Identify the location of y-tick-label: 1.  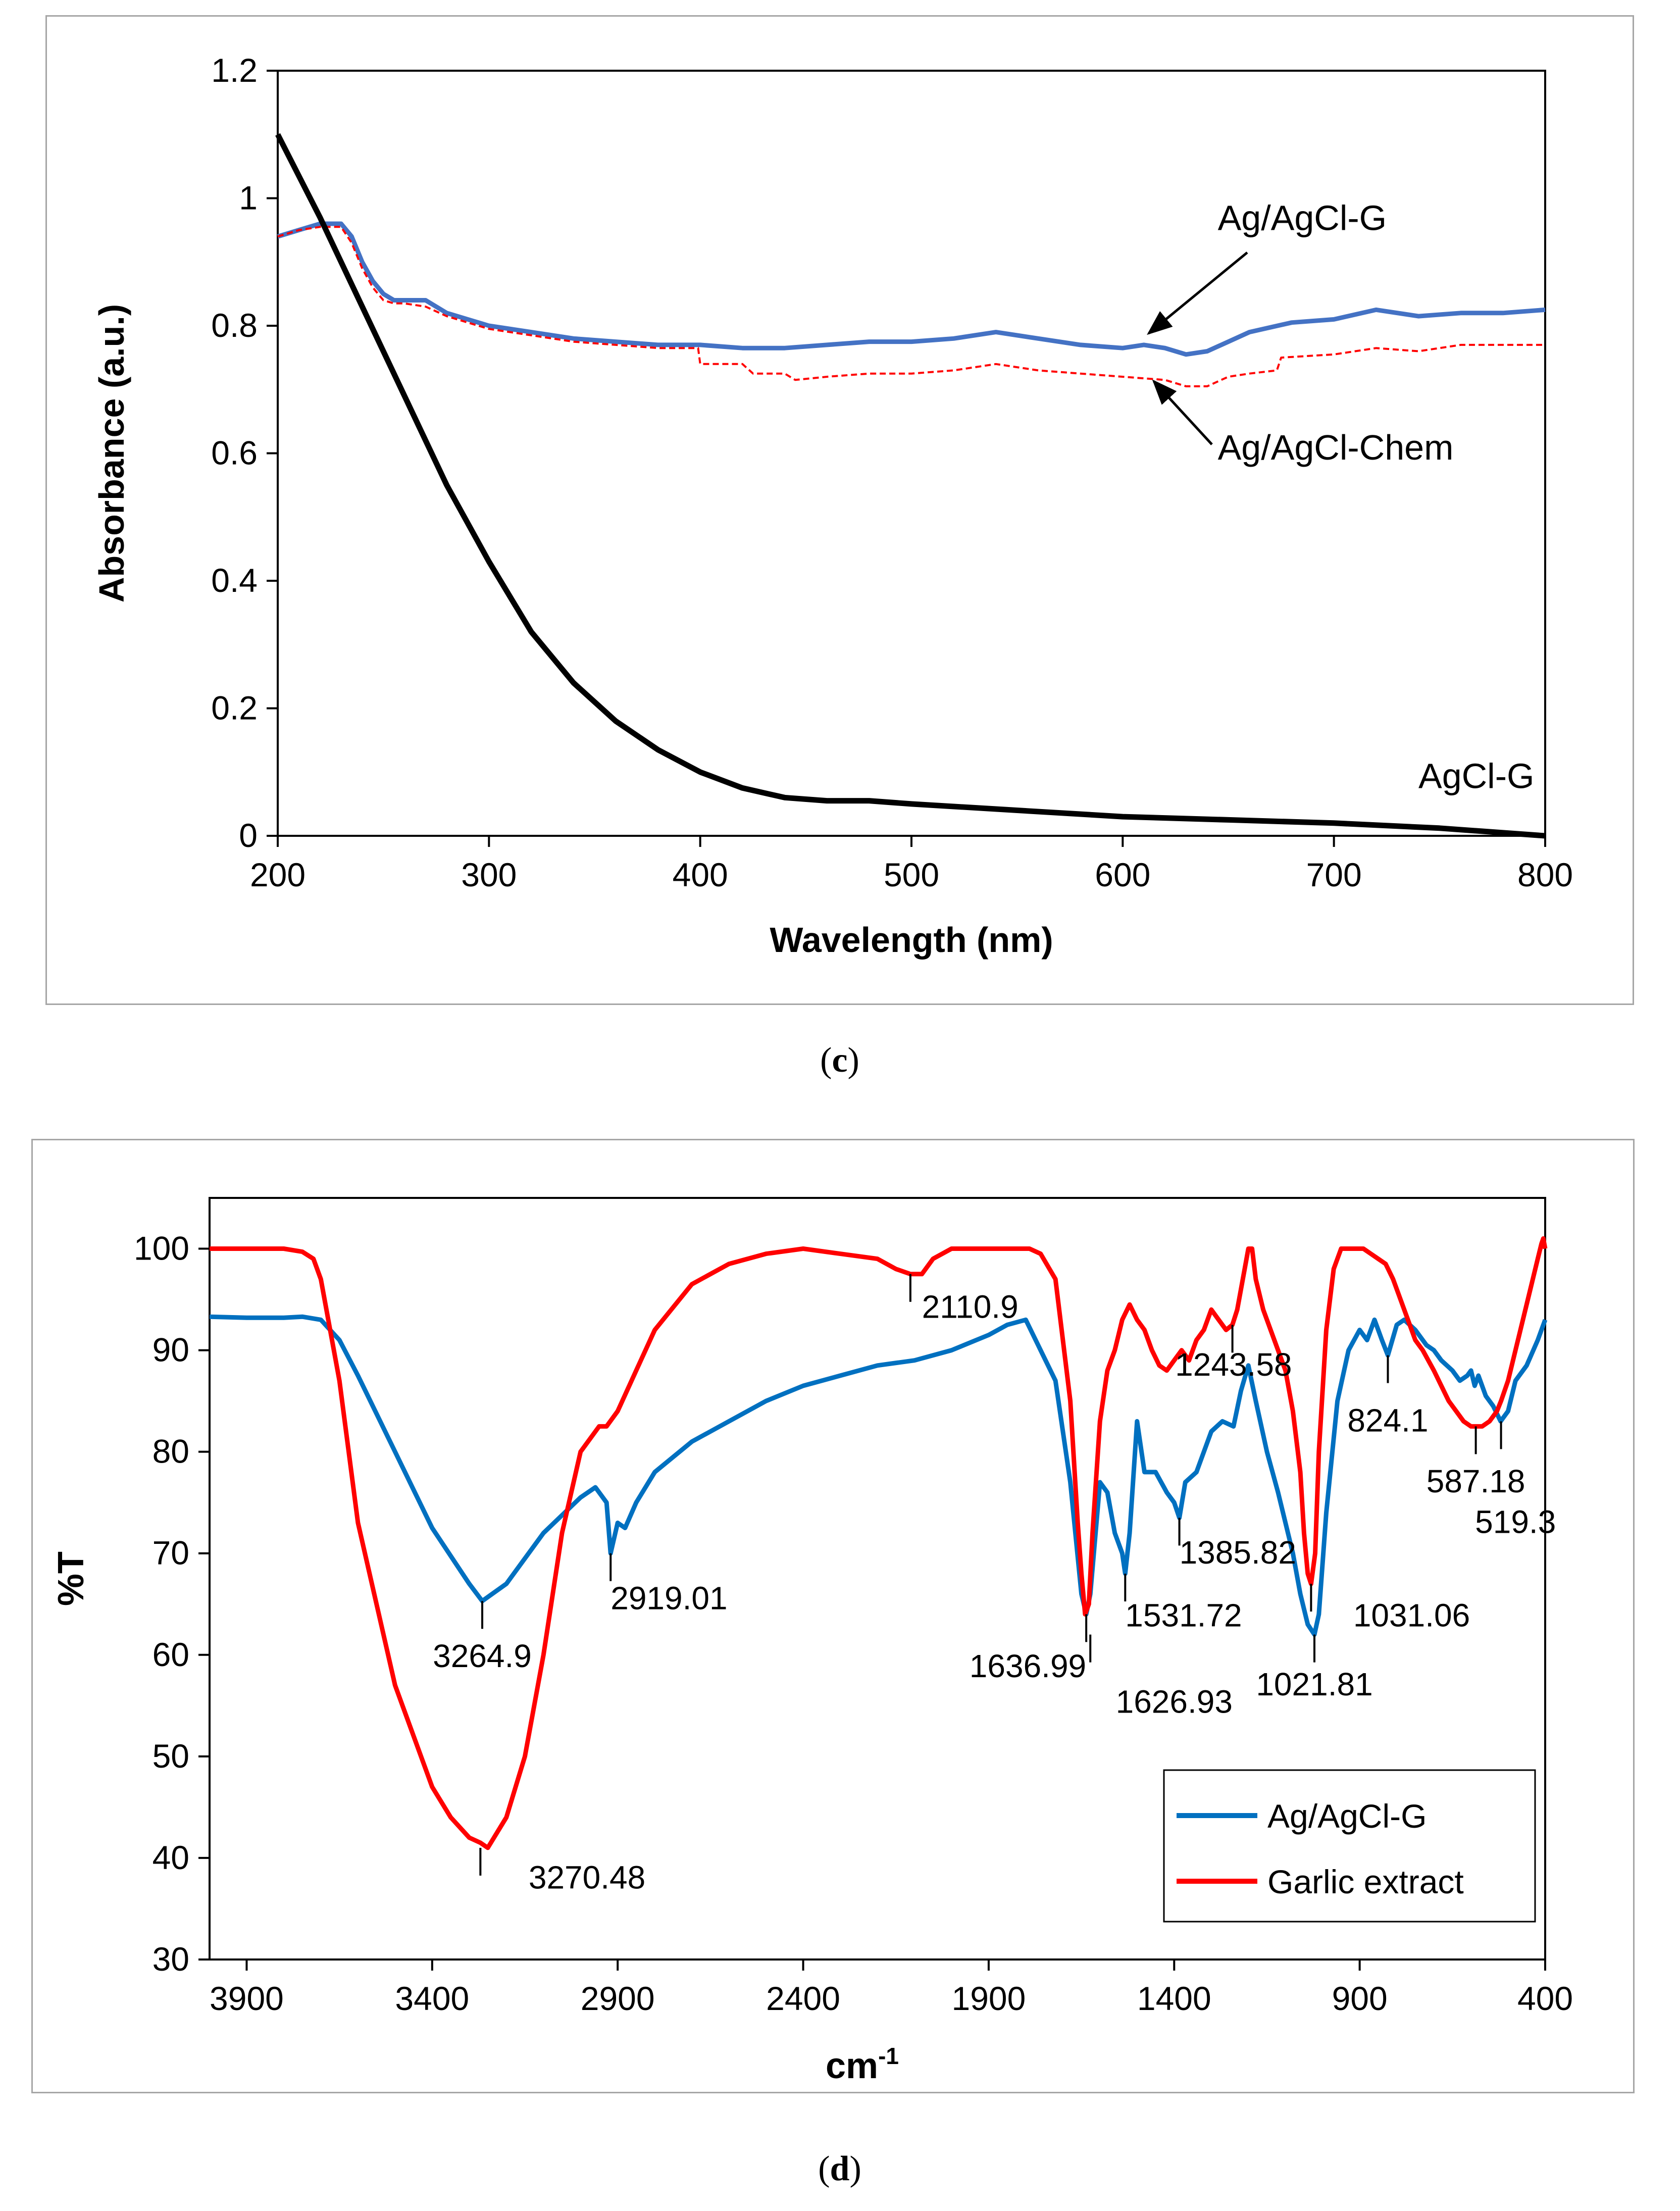
(249, 198).